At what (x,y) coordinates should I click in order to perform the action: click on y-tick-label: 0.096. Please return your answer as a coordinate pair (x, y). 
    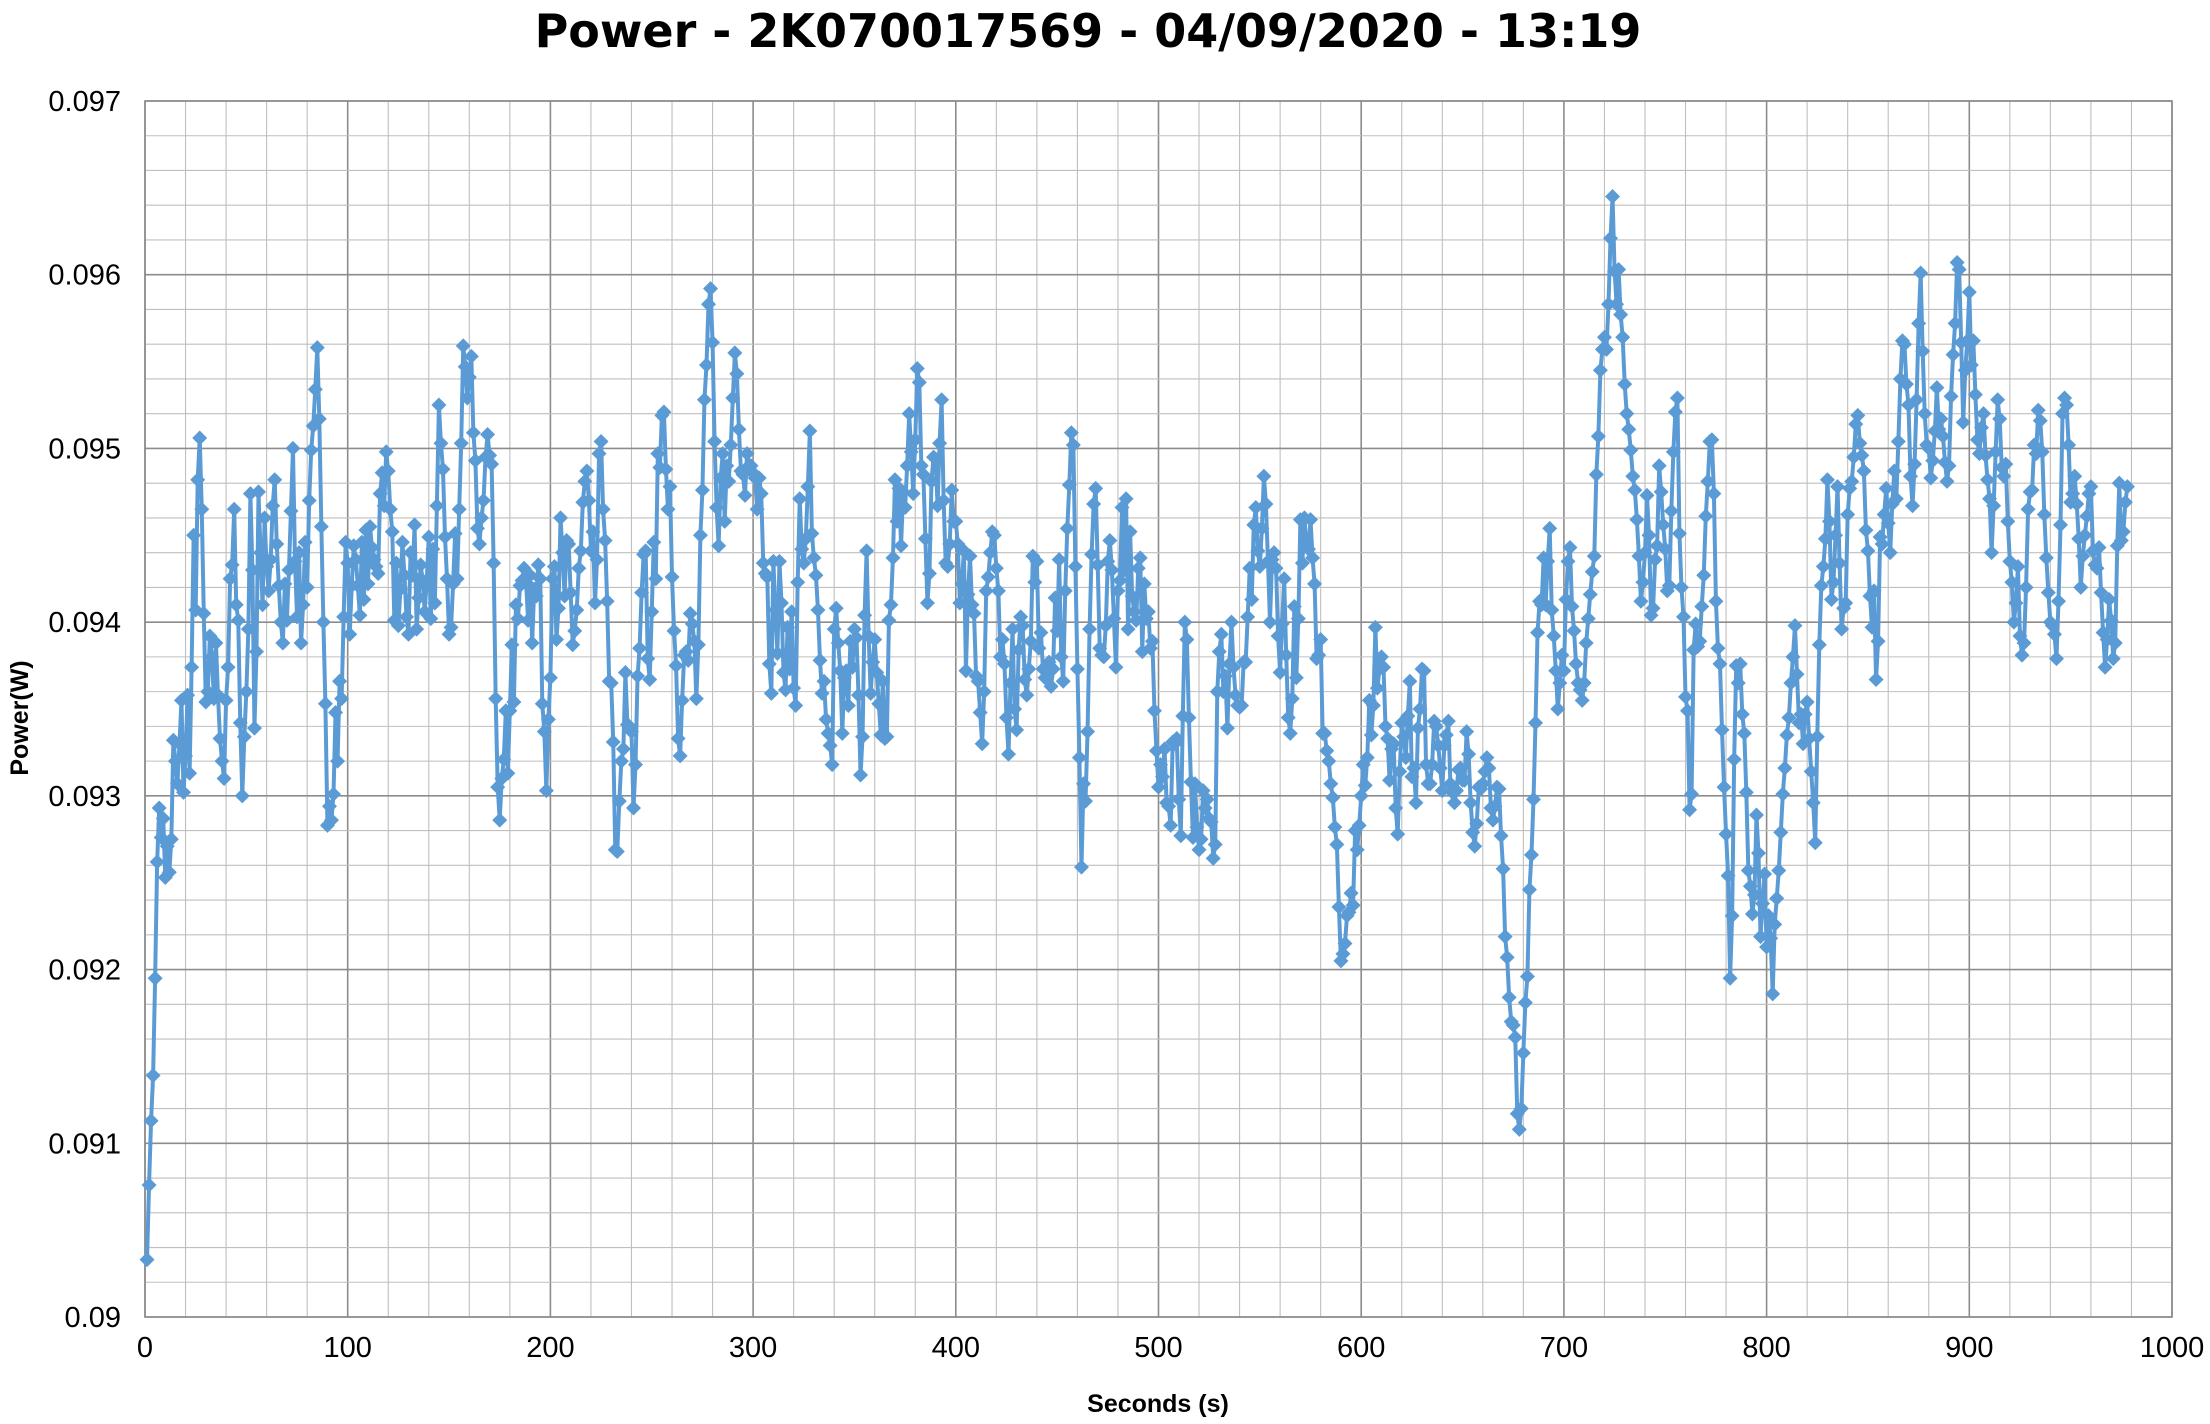
    Looking at the image, I should click on (84, 276).